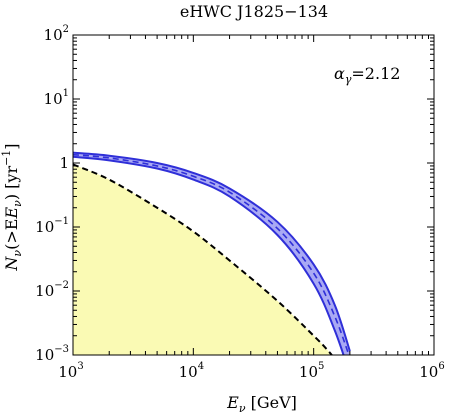 The image size is (459, 420). What do you see at coordinates (66, 29) in the screenshot?
I see `y-tick-exp: 2` at bounding box center [66, 29].